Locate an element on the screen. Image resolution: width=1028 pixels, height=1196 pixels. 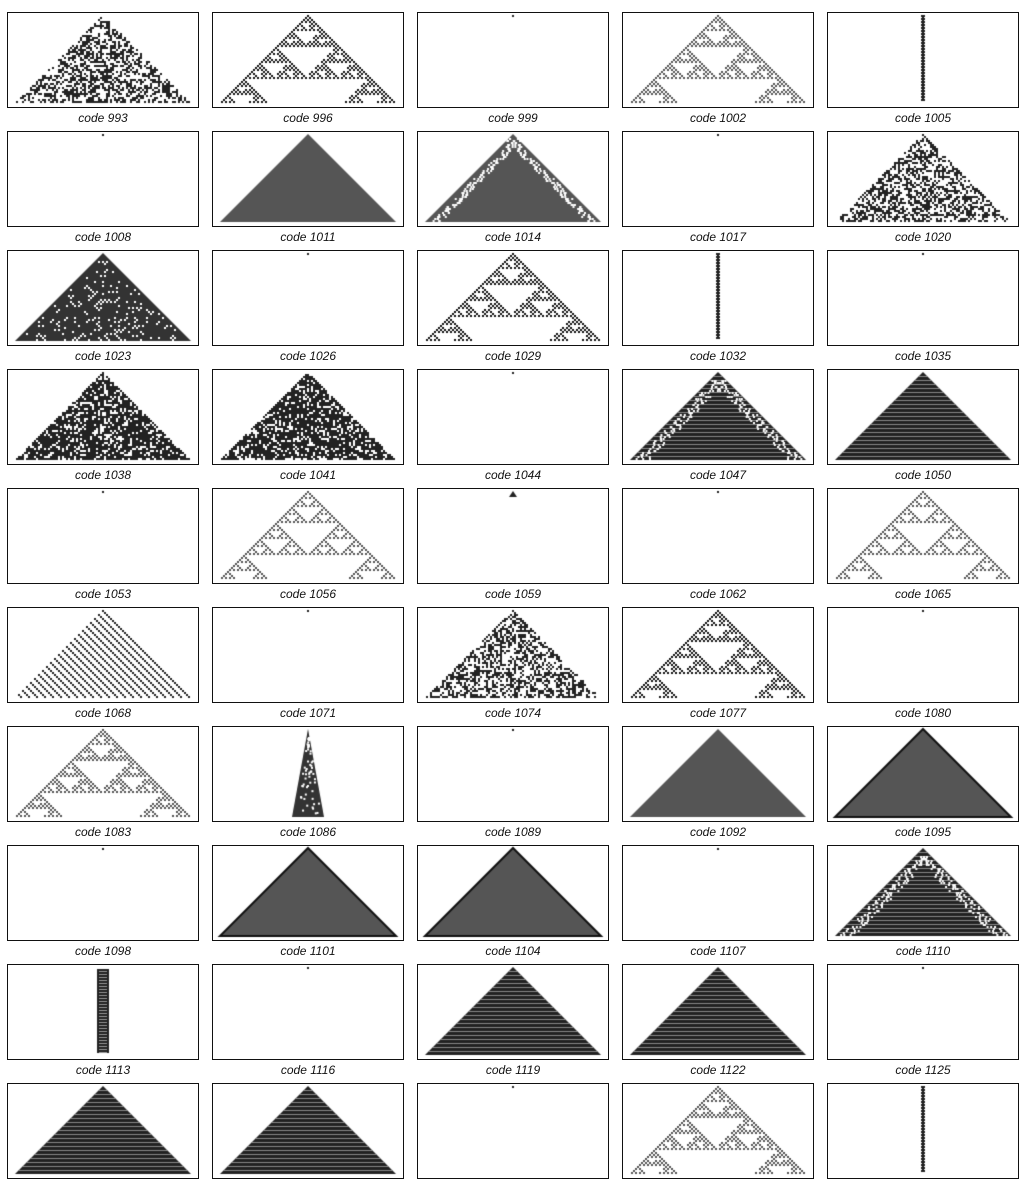
panel: code 1122 is located at coordinates (718, 1020).